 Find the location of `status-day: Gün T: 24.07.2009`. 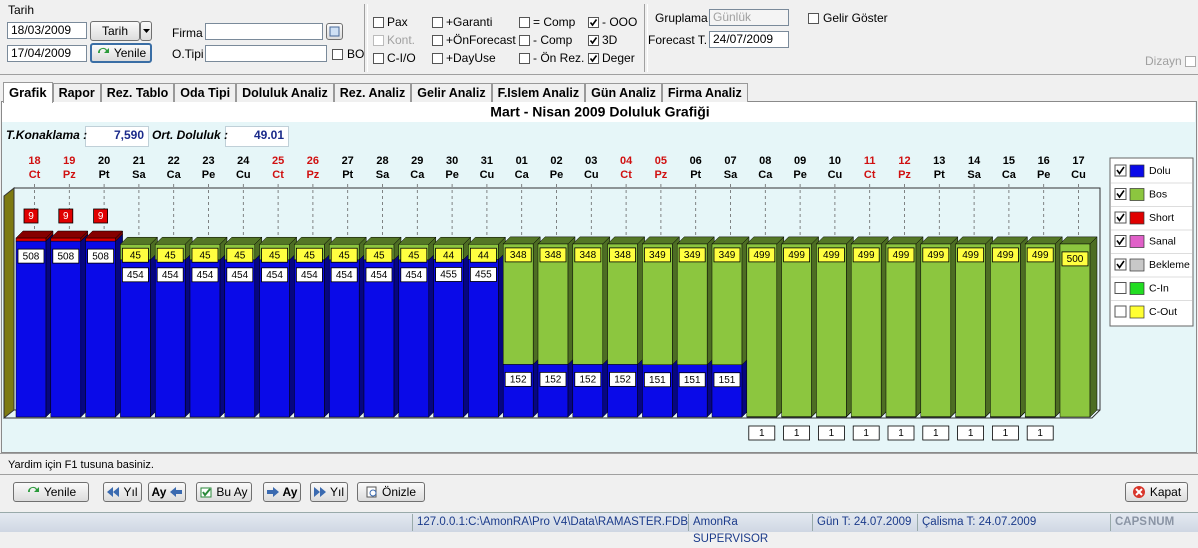

status-day: Gün T: 24.07.2009 is located at coordinates (864, 522).